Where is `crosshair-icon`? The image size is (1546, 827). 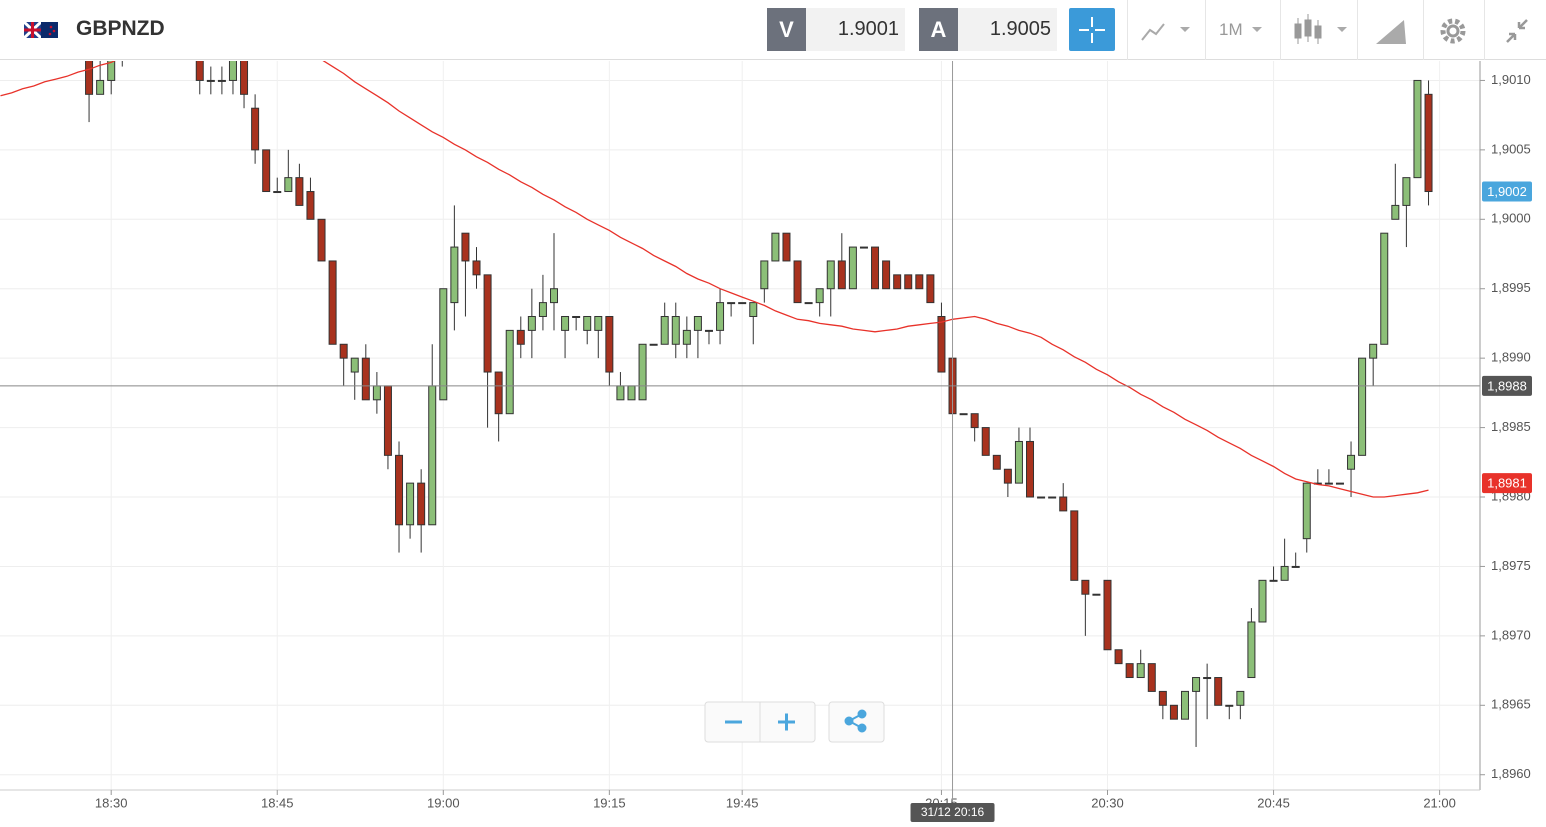
crosshair-icon is located at coordinates (1092, 30).